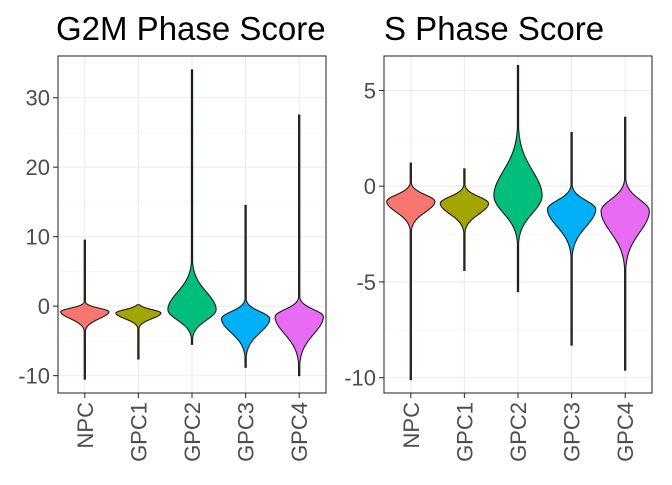 The image size is (672, 485). I want to click on y-tick-label: 5, so click(370, 90).